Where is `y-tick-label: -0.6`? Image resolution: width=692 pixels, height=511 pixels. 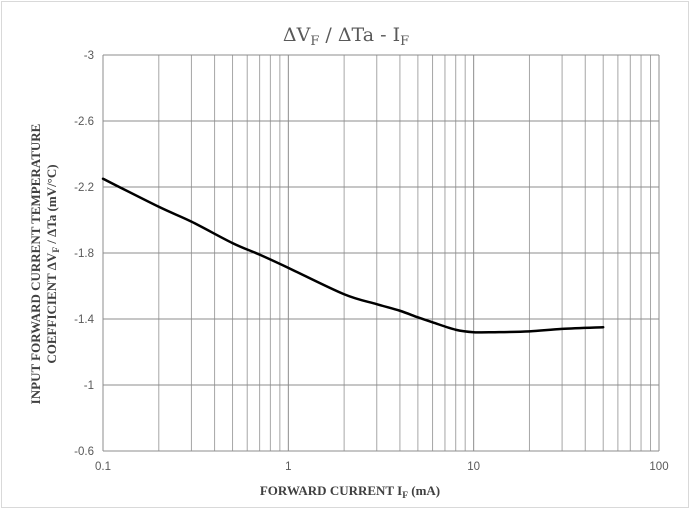 y-tick-label: -0.6 is located at coordinates (84, 452).